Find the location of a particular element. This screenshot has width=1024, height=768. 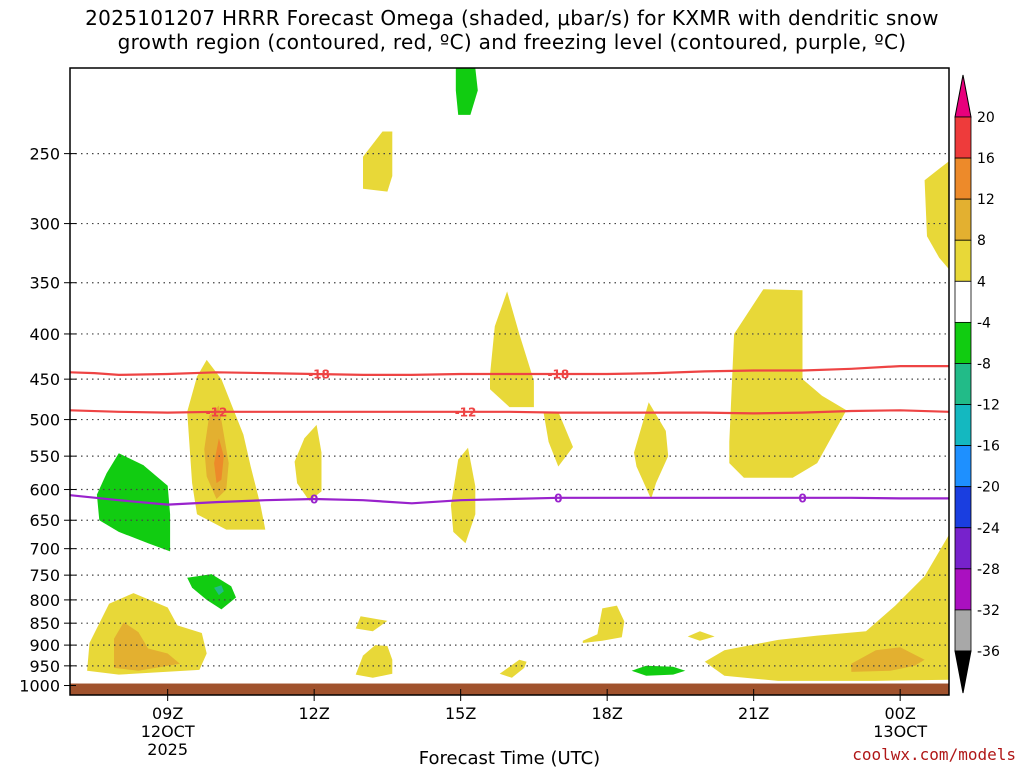

x-axis-title: Forecast Time (UTC) is located at coordinates (509, 758).